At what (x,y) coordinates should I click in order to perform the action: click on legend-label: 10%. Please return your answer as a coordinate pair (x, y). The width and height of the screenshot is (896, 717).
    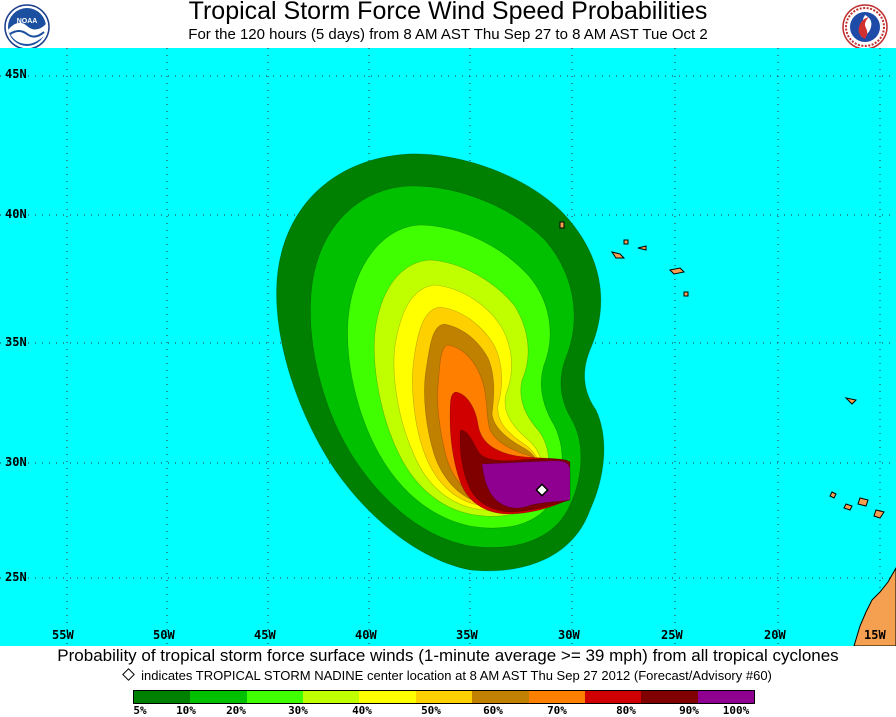
    Looking at the image, I should click on (186, 710).